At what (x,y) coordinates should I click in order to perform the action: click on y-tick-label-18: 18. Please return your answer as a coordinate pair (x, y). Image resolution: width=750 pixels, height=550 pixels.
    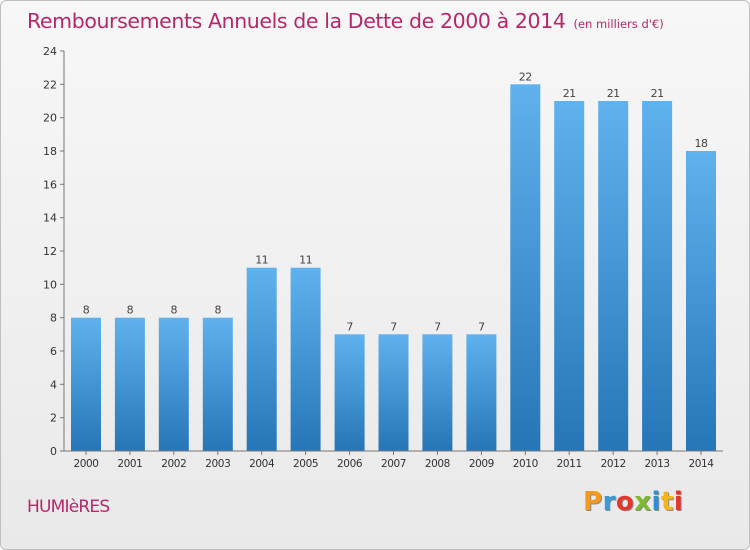
    Looking at the image, I should click on (50, 151).